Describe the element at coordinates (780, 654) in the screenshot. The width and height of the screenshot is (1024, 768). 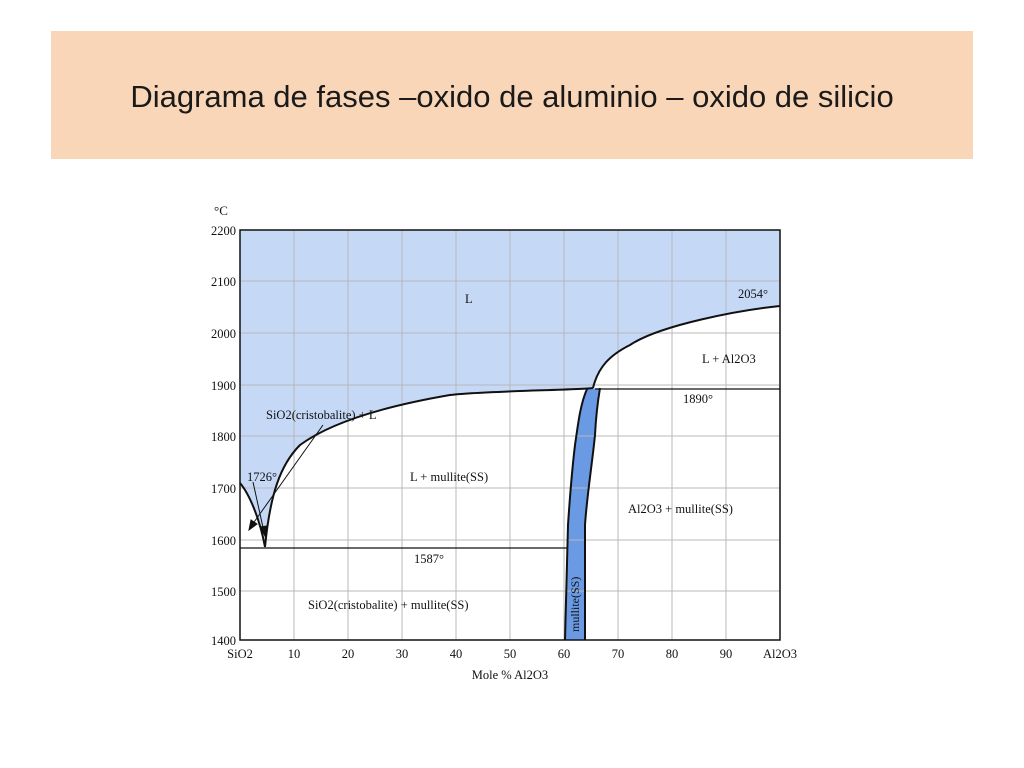
I see `x-tick-label: Al2O3` at that location.